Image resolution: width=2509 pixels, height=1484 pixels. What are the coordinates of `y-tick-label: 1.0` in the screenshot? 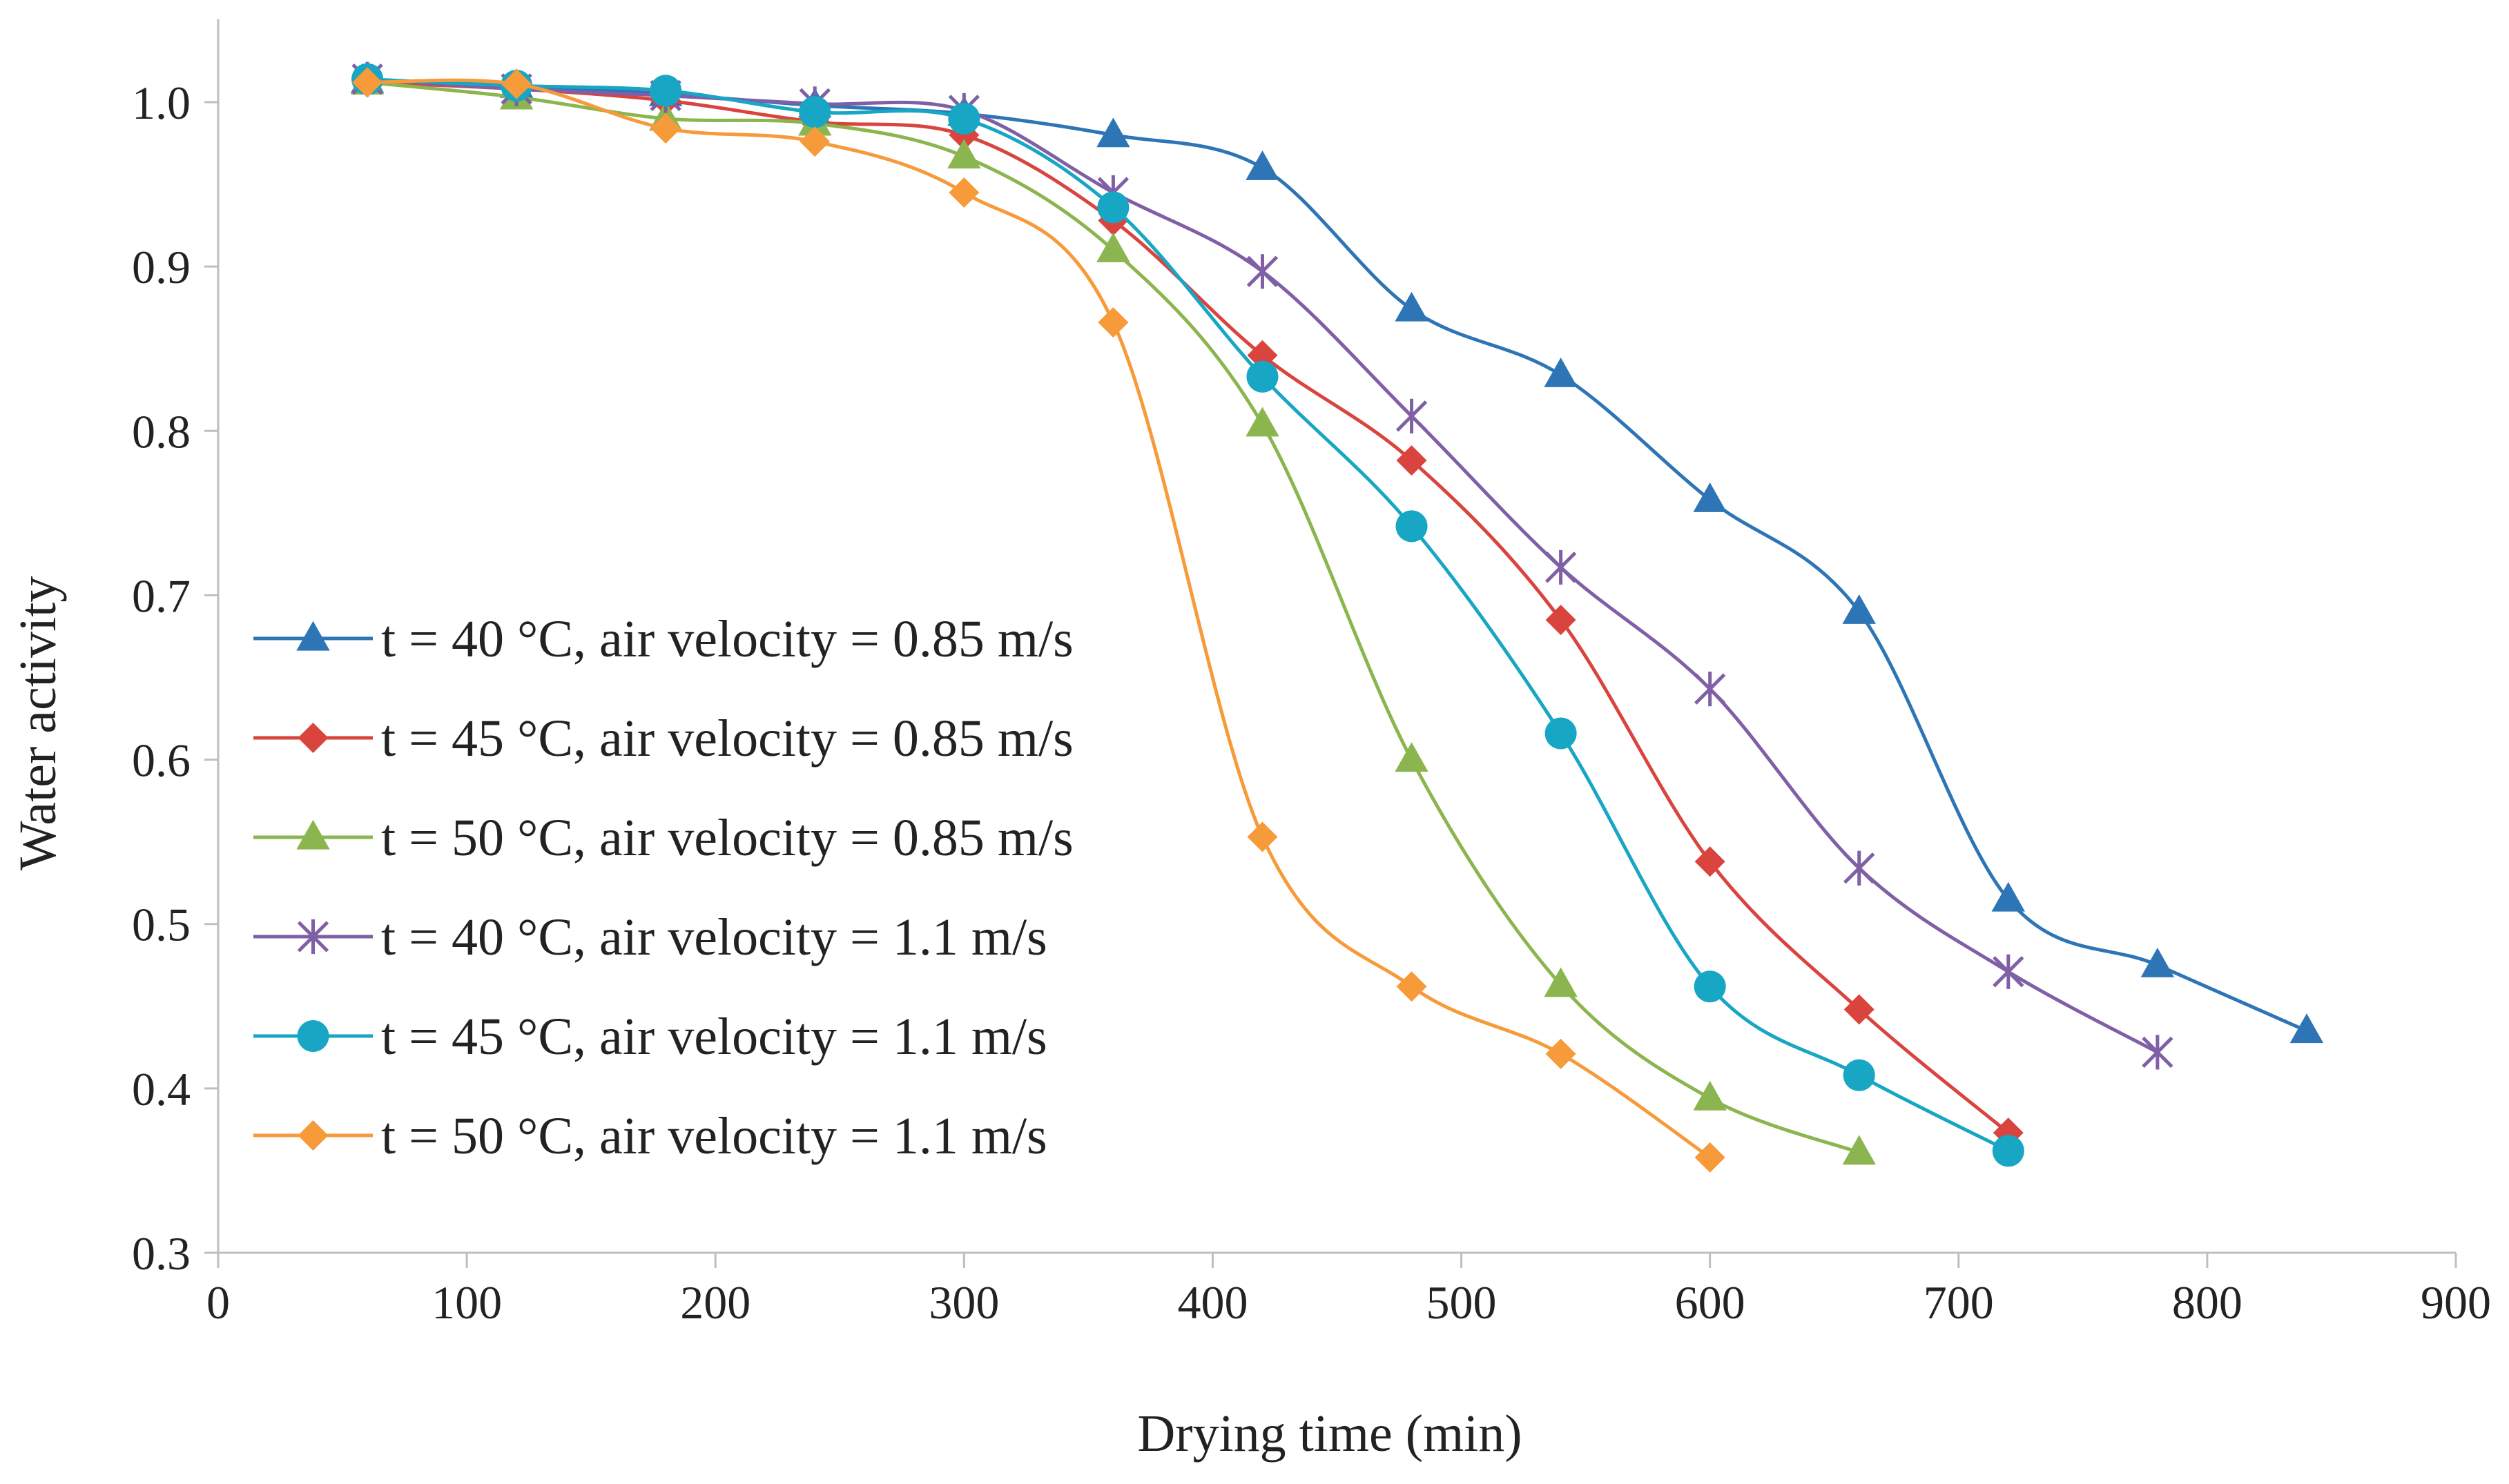 It's located at (161, 103).